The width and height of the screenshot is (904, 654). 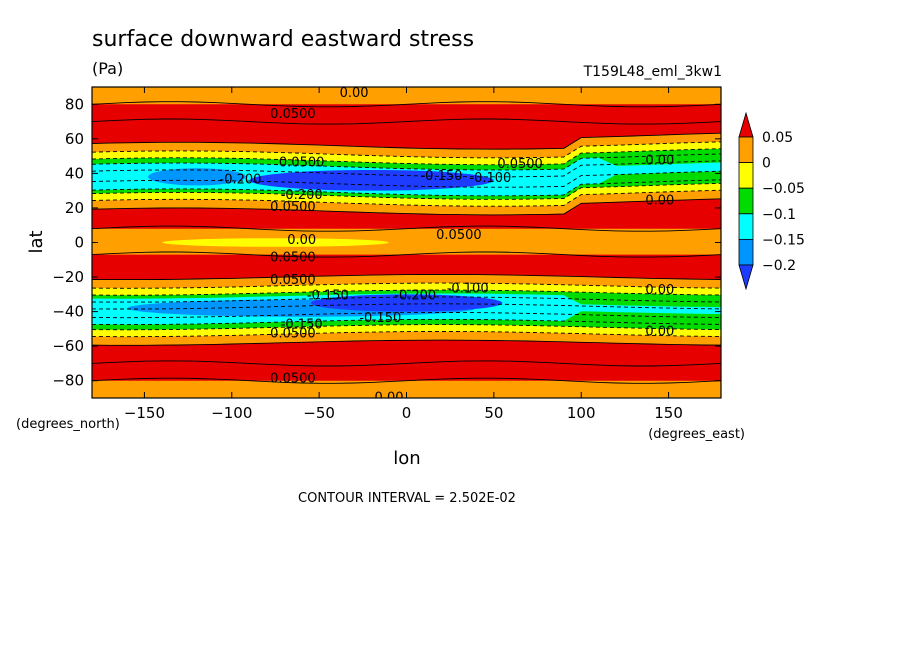 I want to click on x-tick-label: −100, so click(x=231, y=413).